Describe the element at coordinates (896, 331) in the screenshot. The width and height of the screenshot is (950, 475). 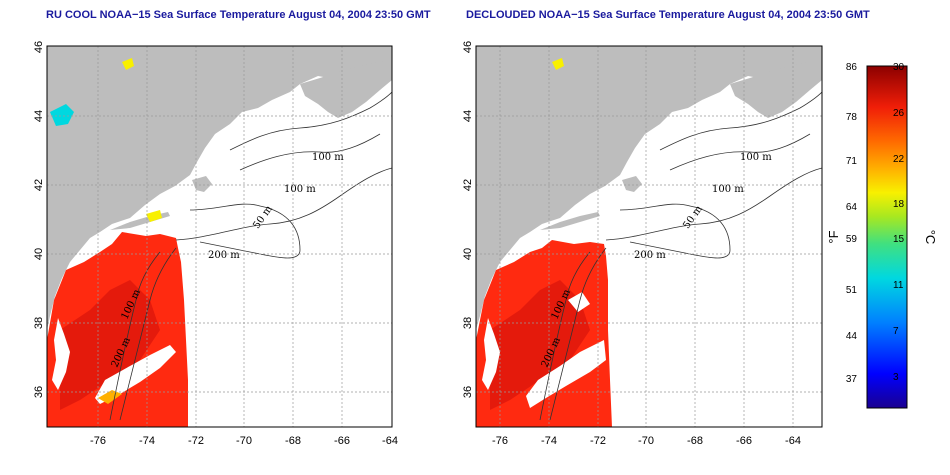
I see `celsius-tick-label: 7` at that location.